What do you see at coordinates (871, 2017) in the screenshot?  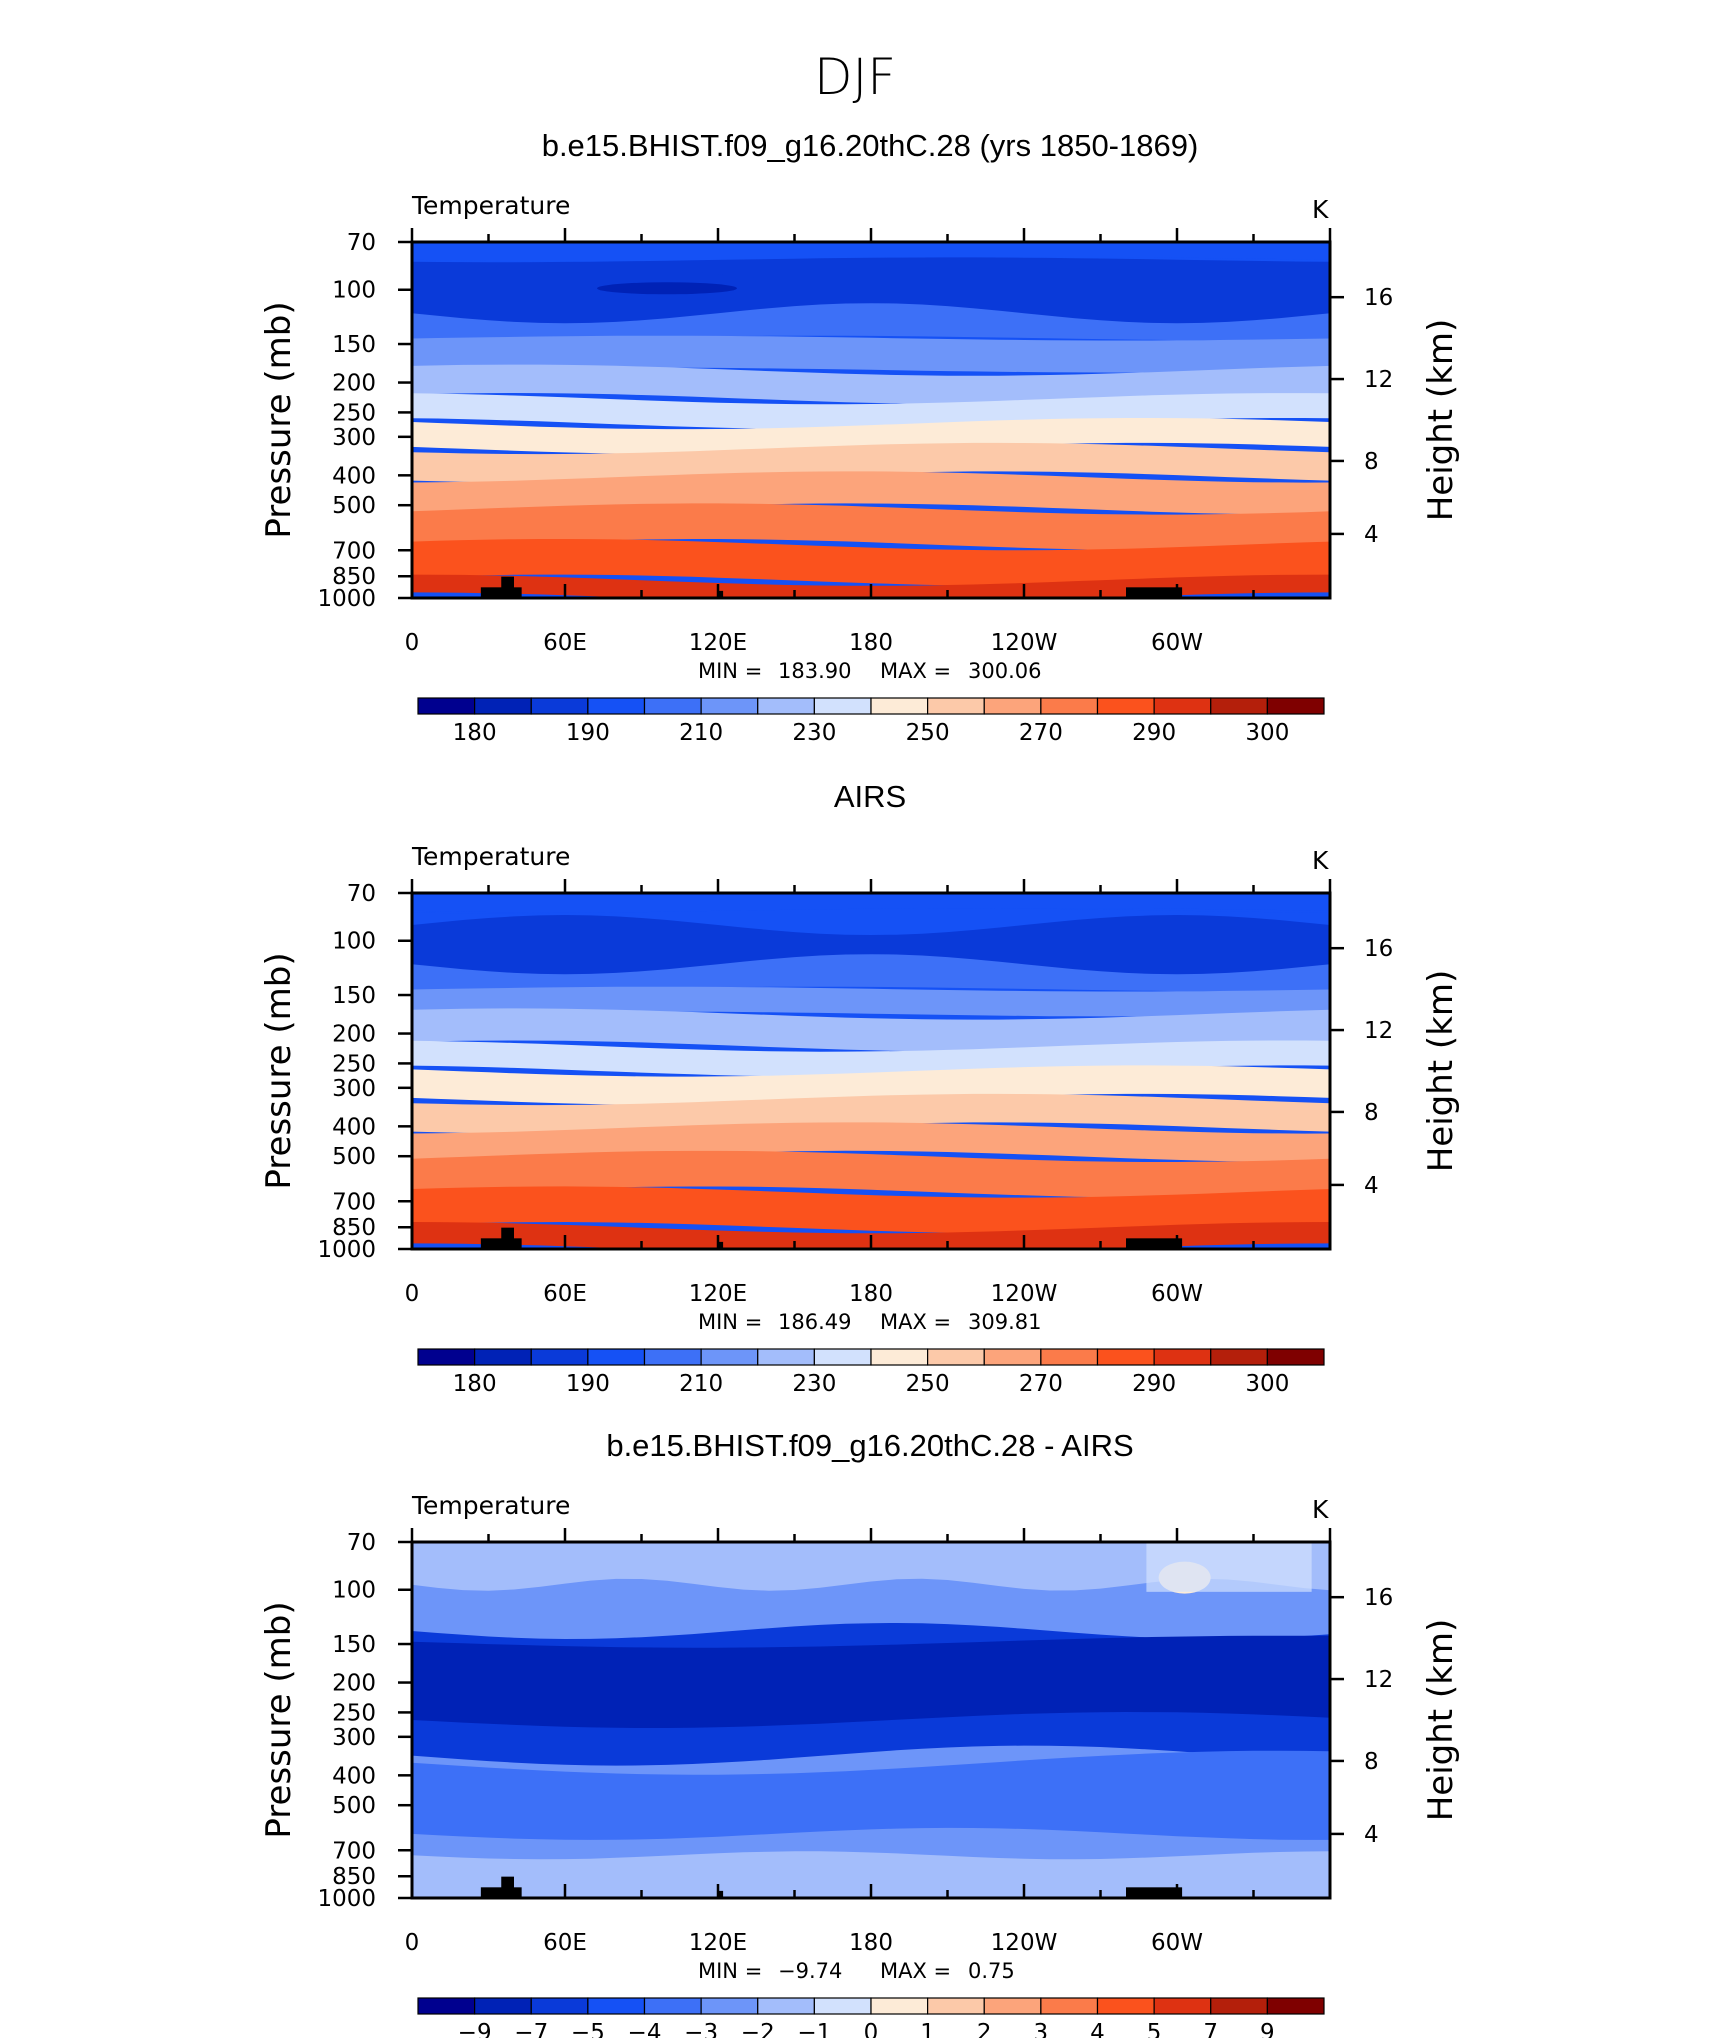 I see `colorbar: −9 −7 −5 −4 −3 −2 −1 0 1 2 3 4 5 7 9` at bounding box center [871, 2017].